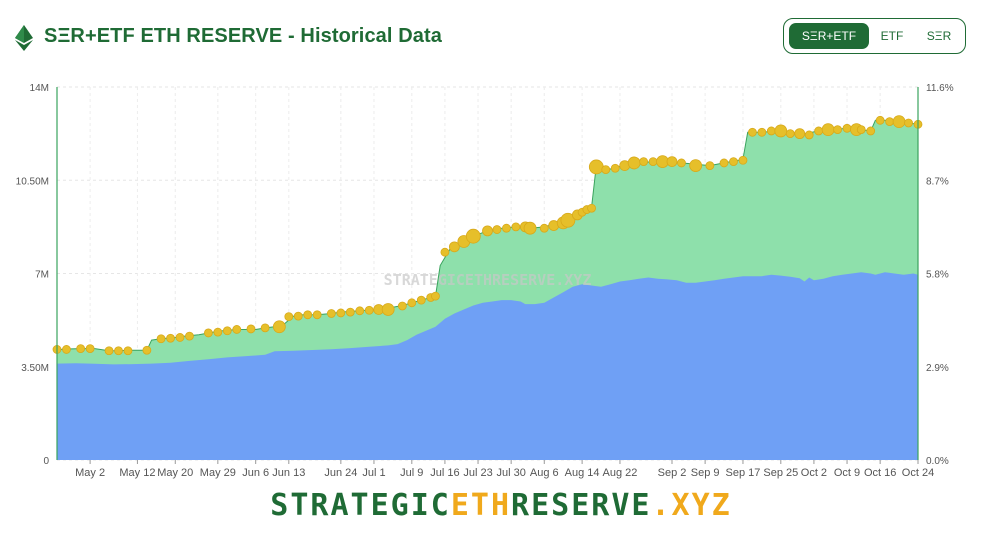 Image resolution: width=1002 pixels, height=551 pixels. Describe the element at coordinates (510, 473) in the screenshot. I see `x-axis-tick-label: Jul 30` at that location.